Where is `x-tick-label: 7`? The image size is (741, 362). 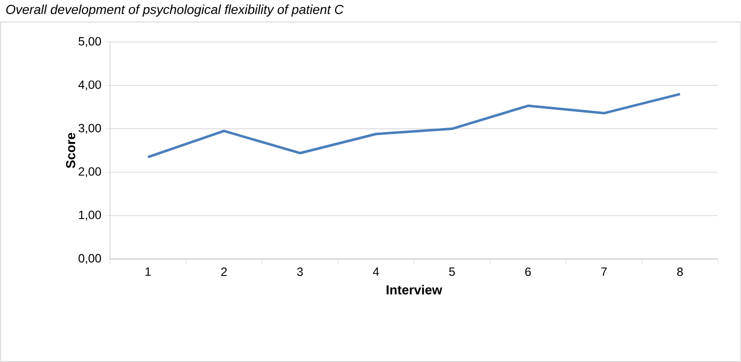
x-tick-label: 7 is located at coordinates (604, 272).